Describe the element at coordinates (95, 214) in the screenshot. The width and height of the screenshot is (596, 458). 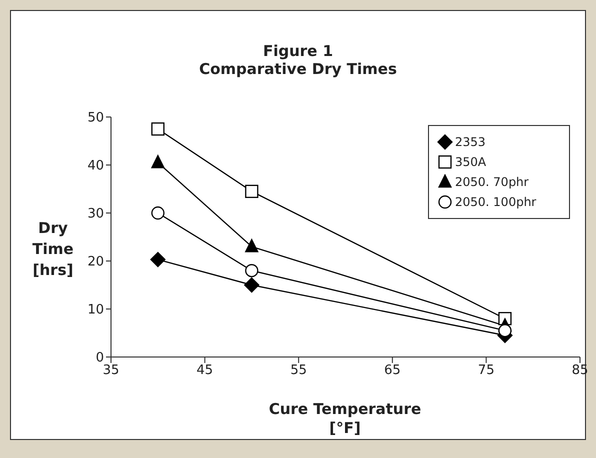
I see `y-tick-label: 30` at that location.